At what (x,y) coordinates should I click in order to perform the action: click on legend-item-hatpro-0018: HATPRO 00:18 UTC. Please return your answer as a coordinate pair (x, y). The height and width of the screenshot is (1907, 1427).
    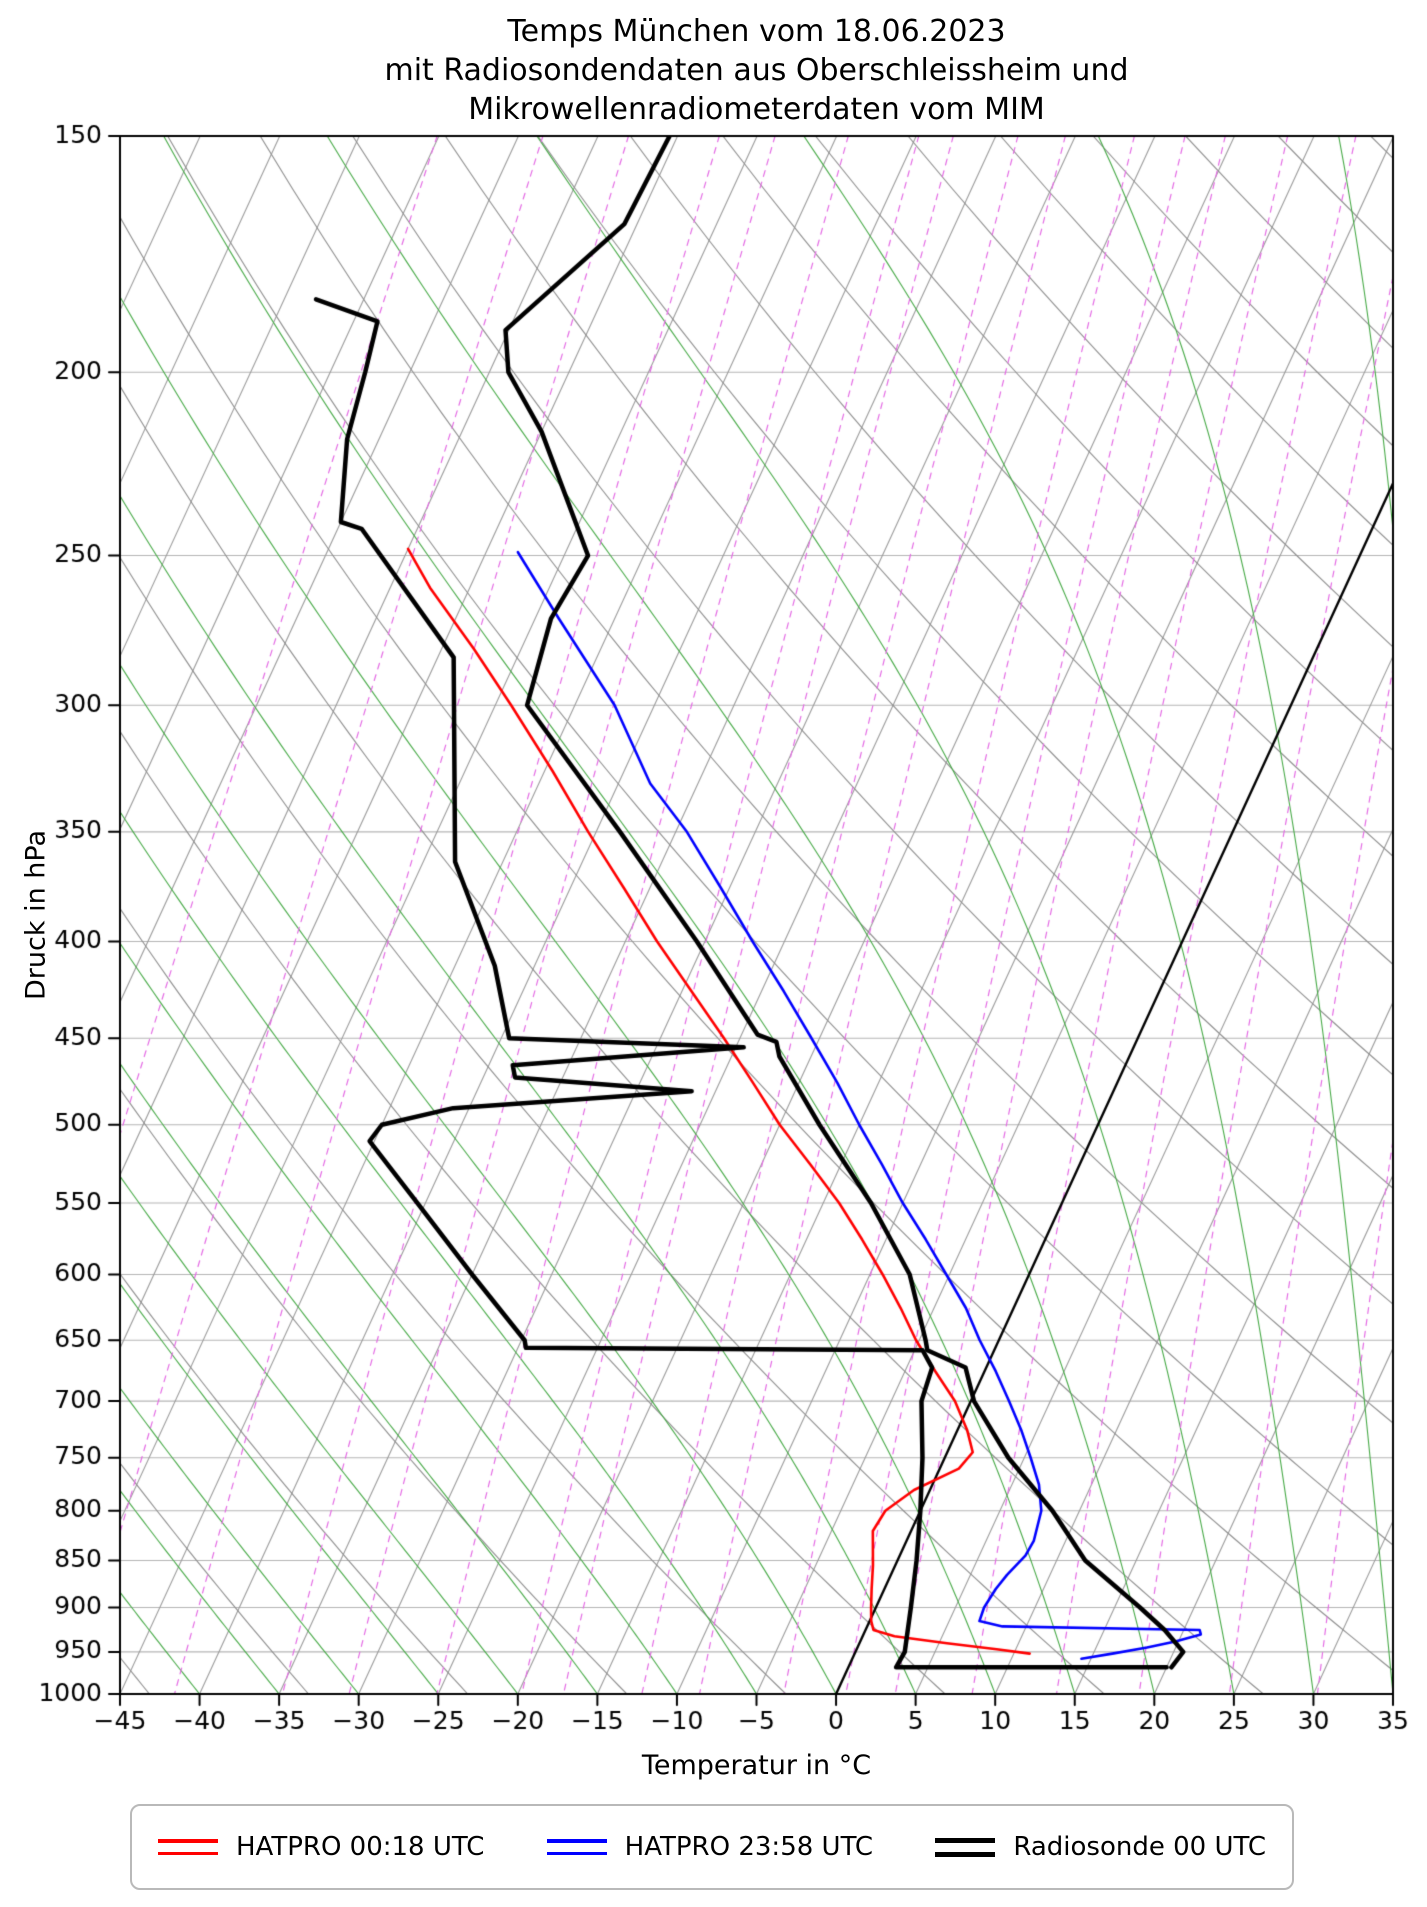
    Looking at the image, I should click on (321, 1847).